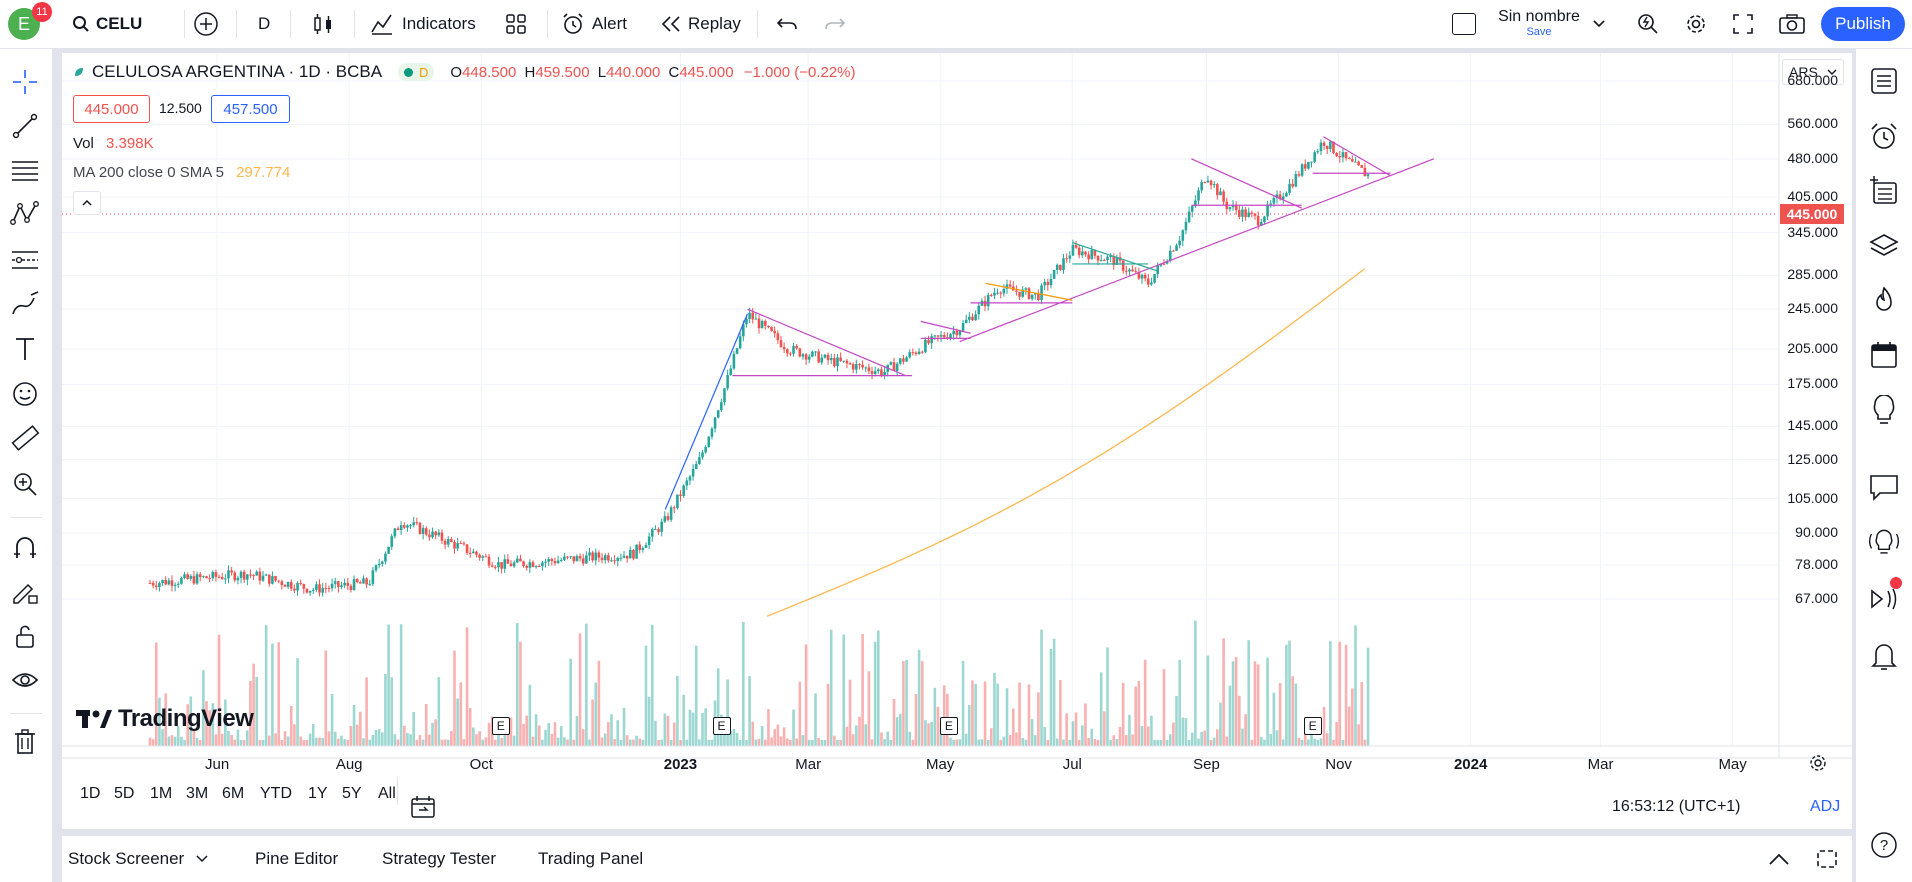 The height and width of the screenshot is (882, 1912). Describe the element at coordinates (1884, 411) in the screenshot. I see `ideas-button` at that location.